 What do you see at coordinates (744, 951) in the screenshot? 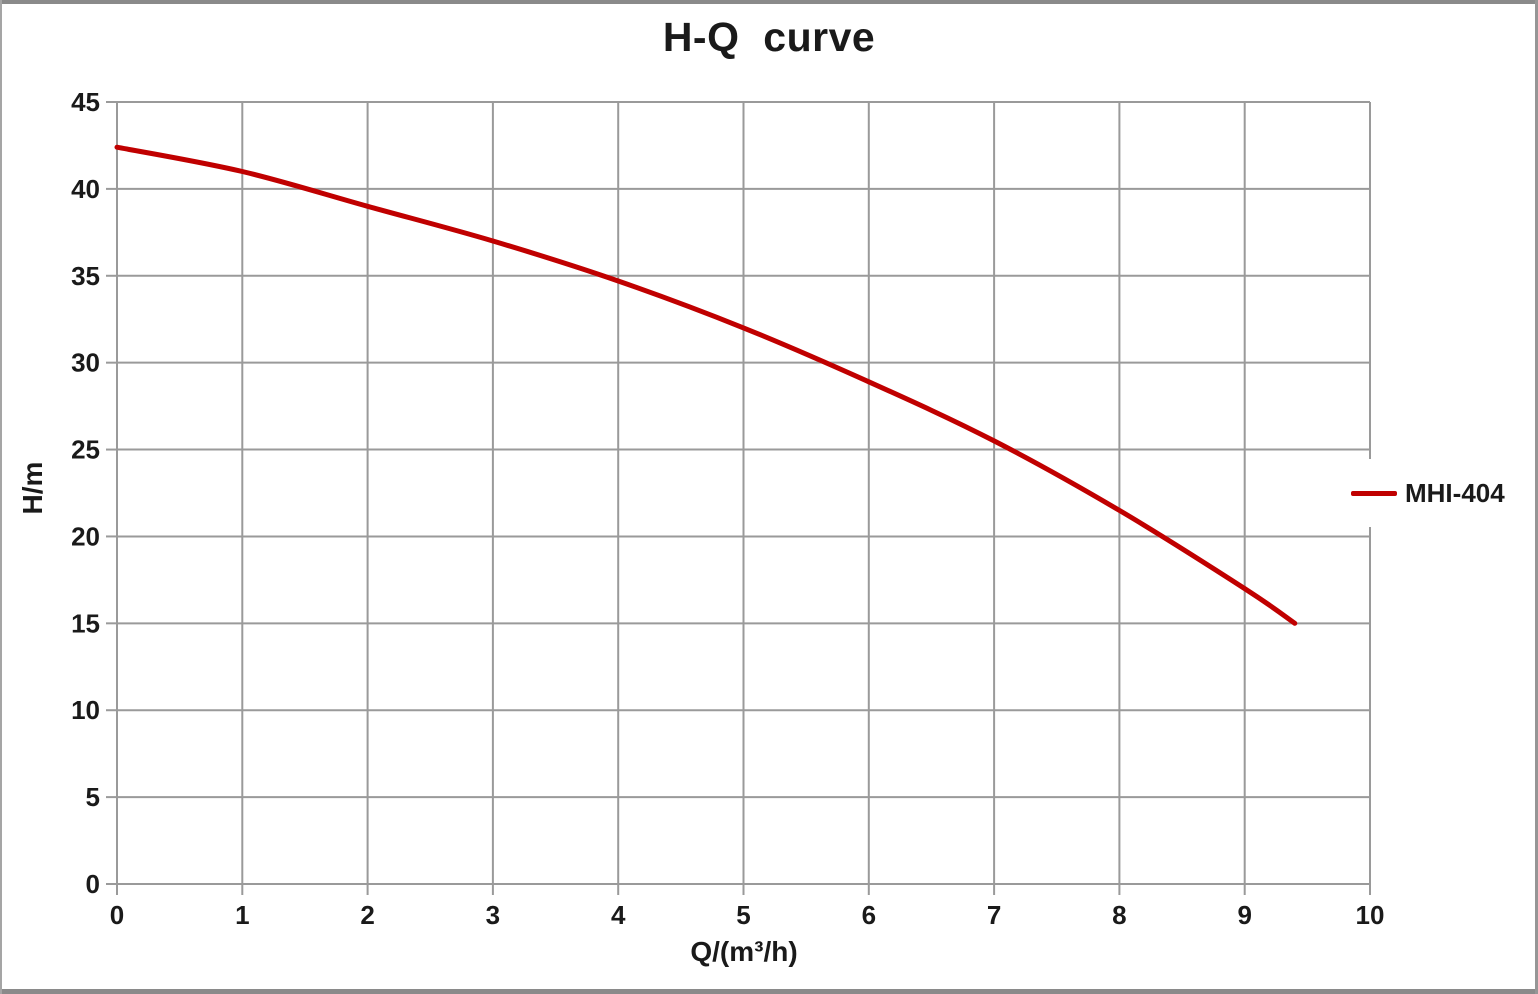
I see `x-axis-title: Q/(m³/h)` at bounding box center [744, 951].